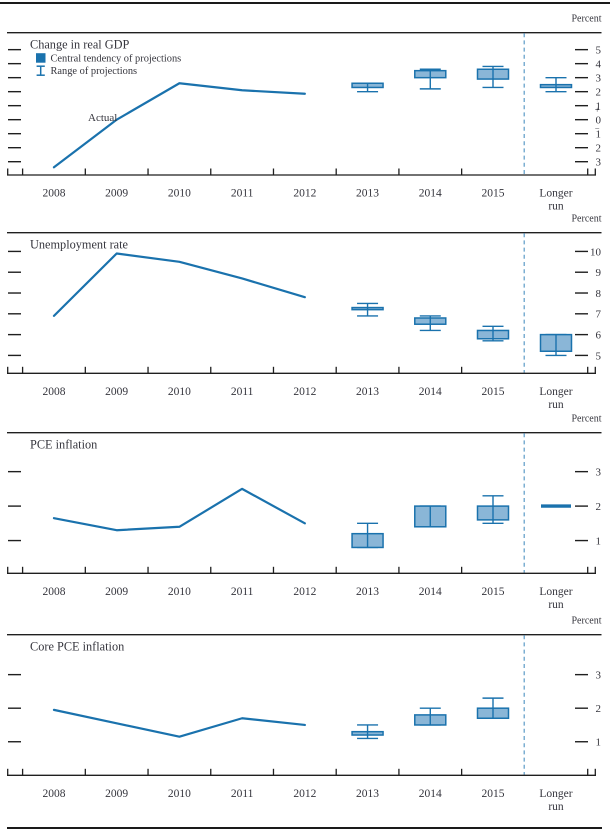 The image size is (610, 830). Describe the element at coordinates (599, 336) in the screenshot. I see `y-tick-label: 6` at that location.